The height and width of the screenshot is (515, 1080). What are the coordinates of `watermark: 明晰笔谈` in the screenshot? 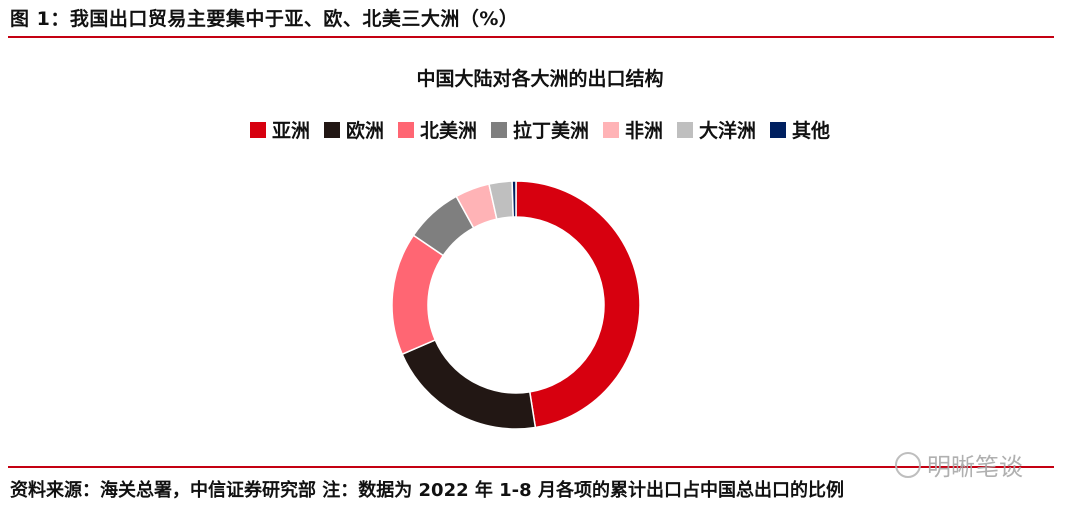 It's located at (959, 464).